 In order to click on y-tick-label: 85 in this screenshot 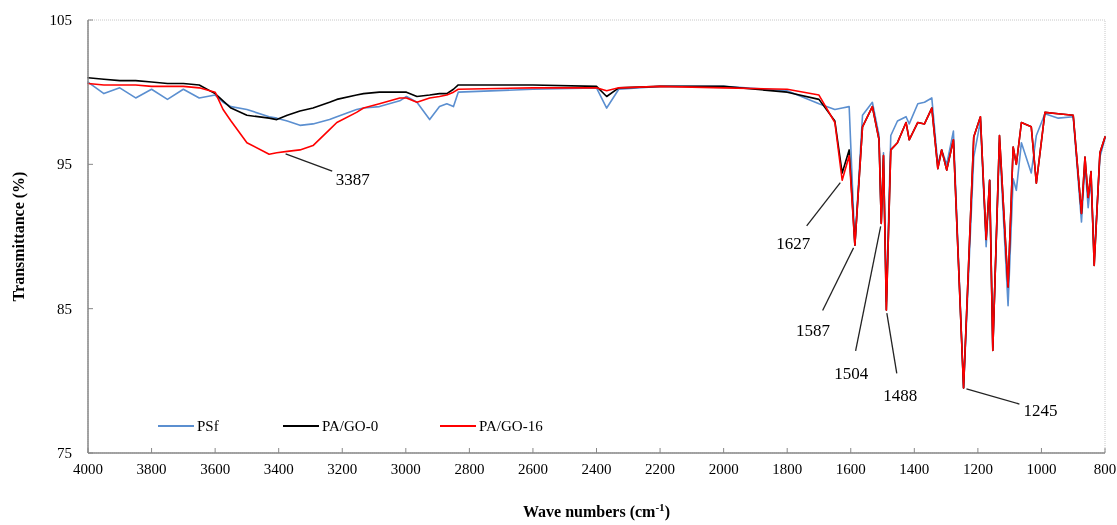, I will do `click(64, 308)`.